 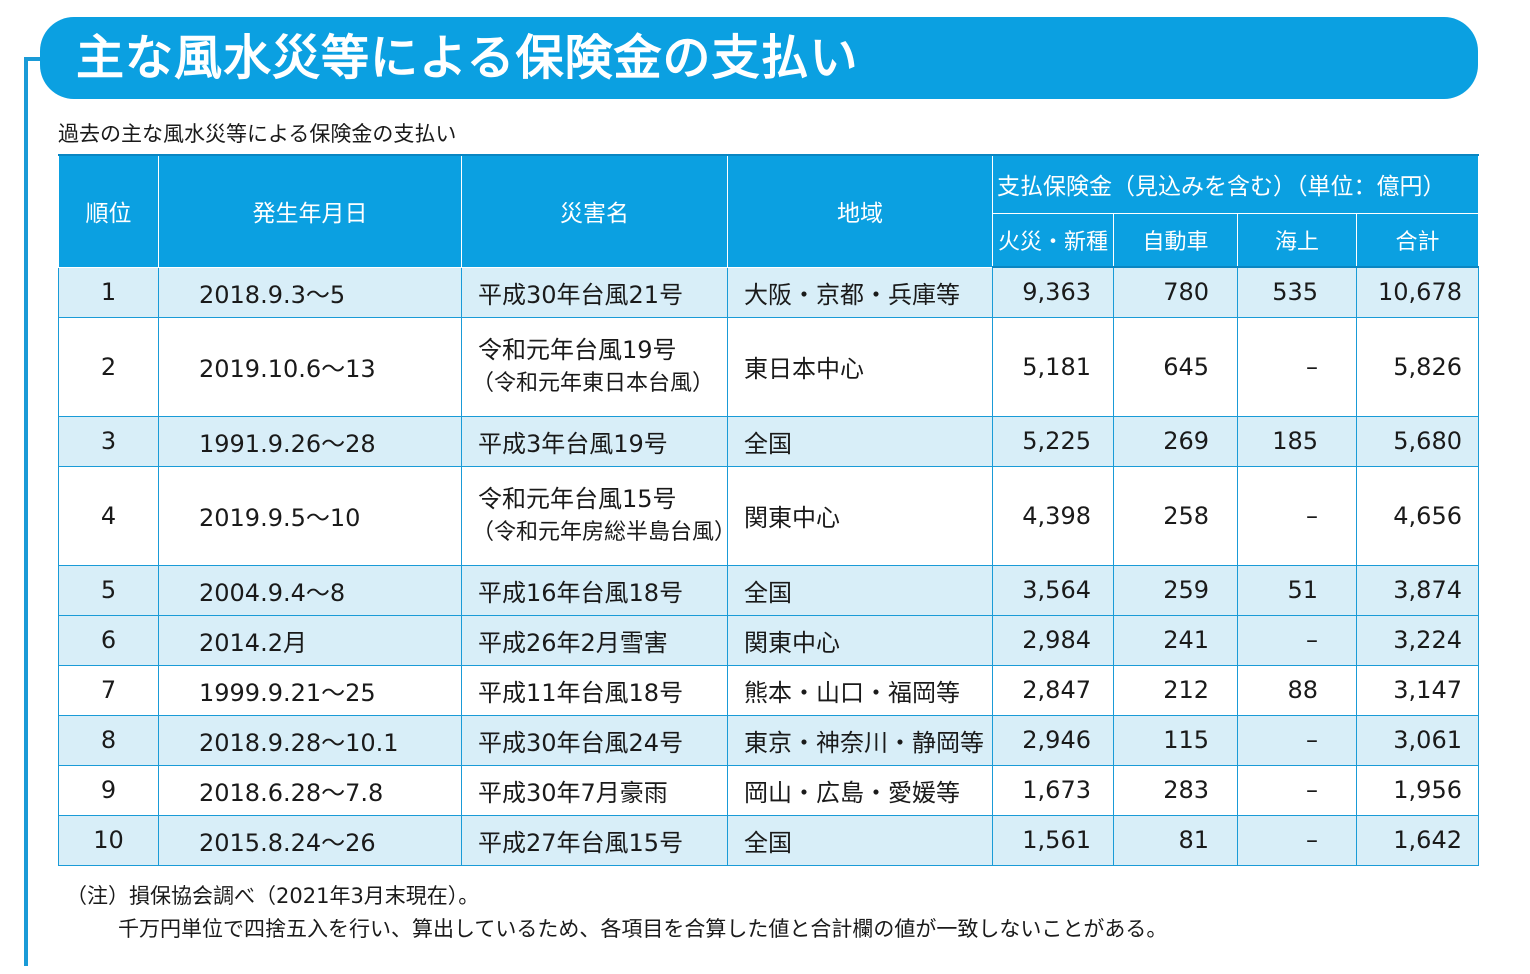 I want to click on side-accent-stub, so click(x=37, y=59).